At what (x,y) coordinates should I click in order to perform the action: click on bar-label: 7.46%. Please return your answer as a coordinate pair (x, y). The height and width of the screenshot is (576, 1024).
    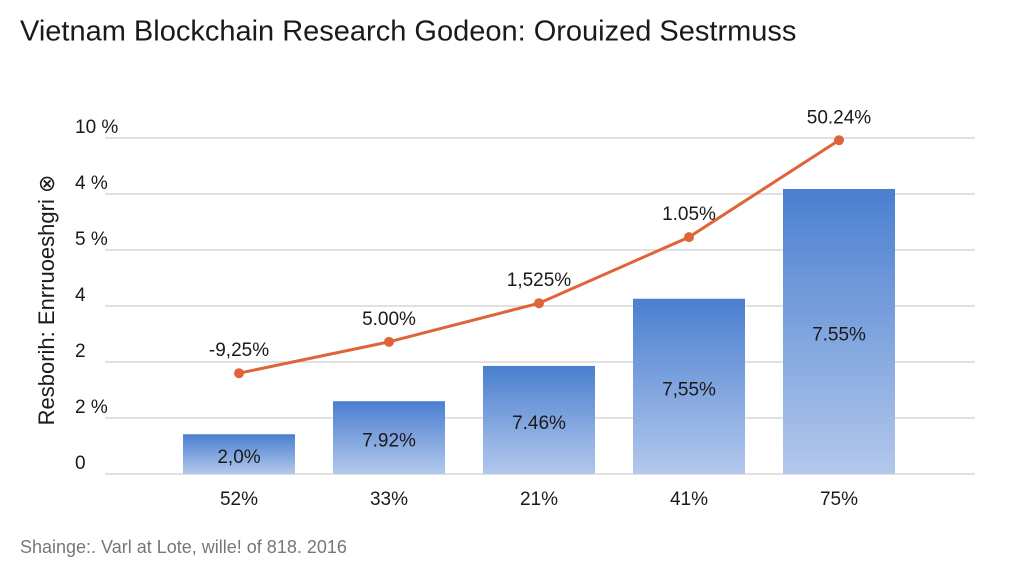
    Looking at the image, I should click on (539, 423).